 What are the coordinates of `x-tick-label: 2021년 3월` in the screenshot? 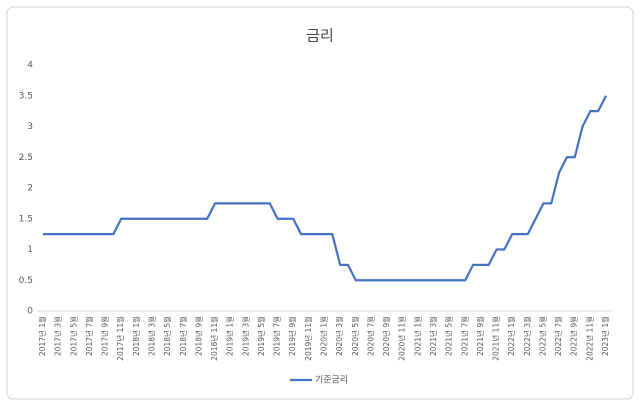 It's located at (433, 336).